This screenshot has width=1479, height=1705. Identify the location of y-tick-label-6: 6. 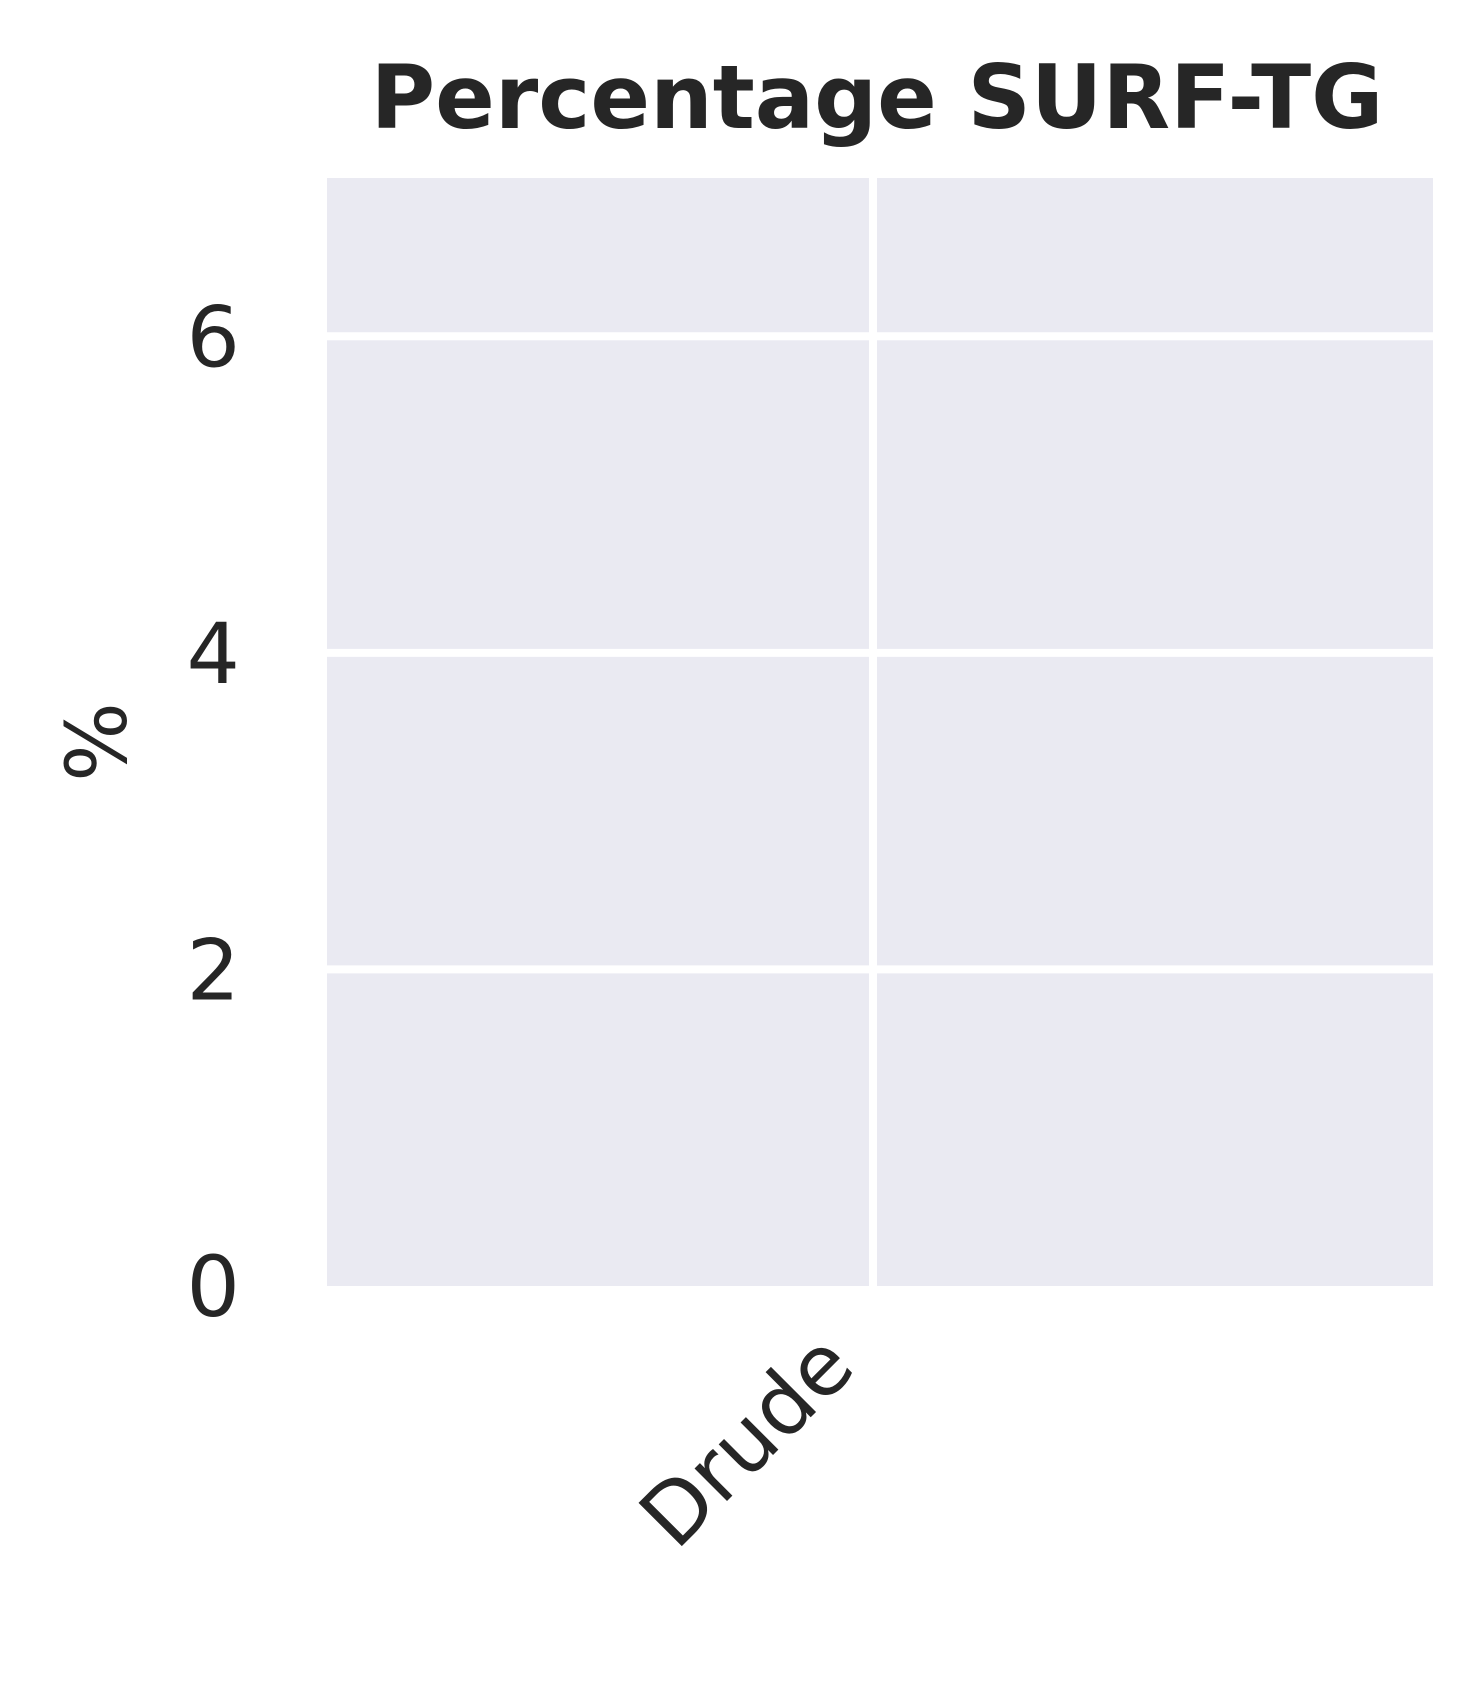
(213, 337).